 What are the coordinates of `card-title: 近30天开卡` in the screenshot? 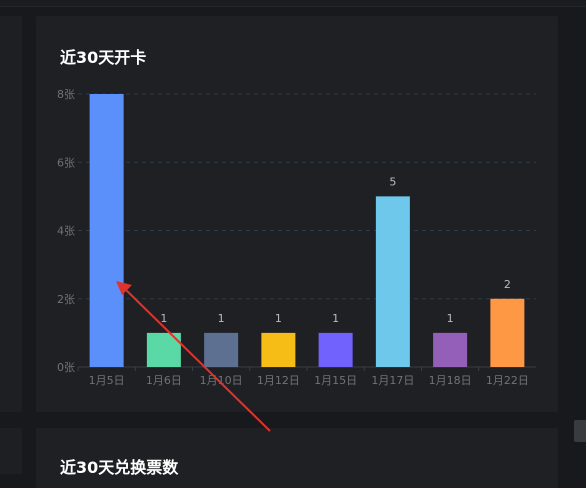 It's located at (103, 57).